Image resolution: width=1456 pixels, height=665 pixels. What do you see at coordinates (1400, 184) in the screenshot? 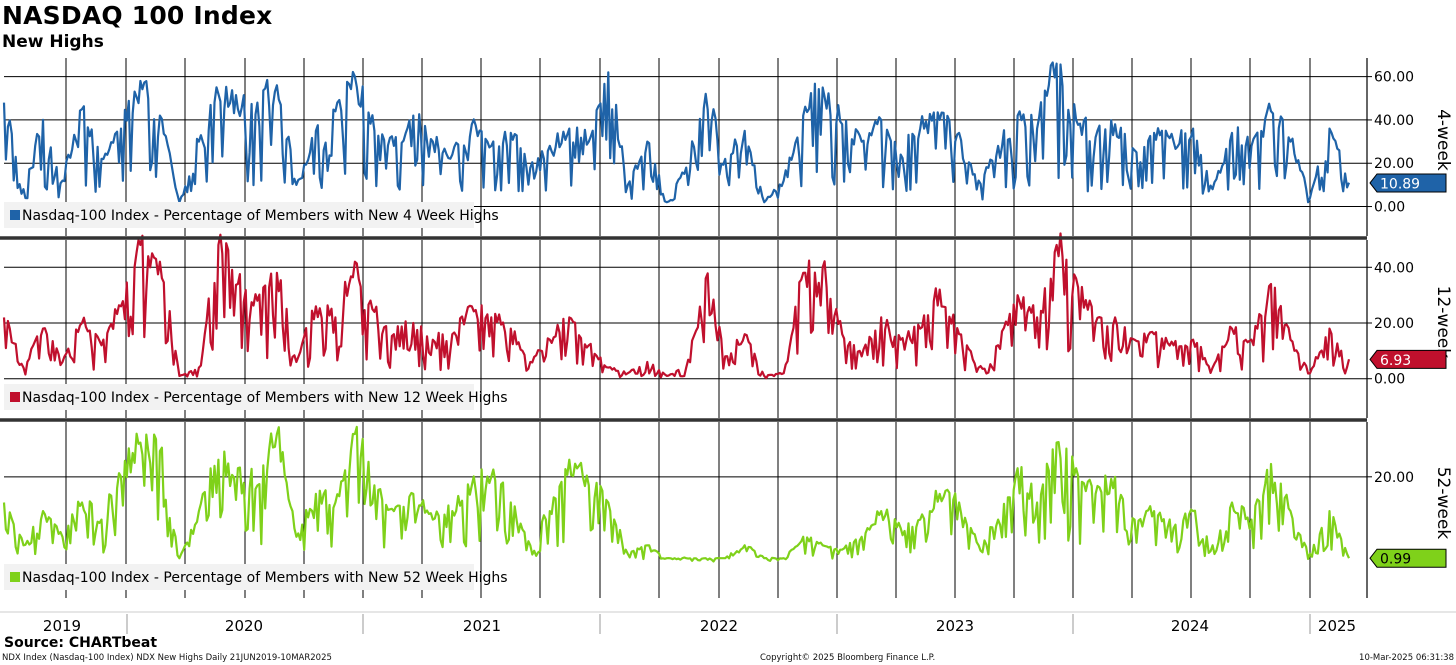
I see `last-value-text: 10.89` at bounding box center [1400, 184].